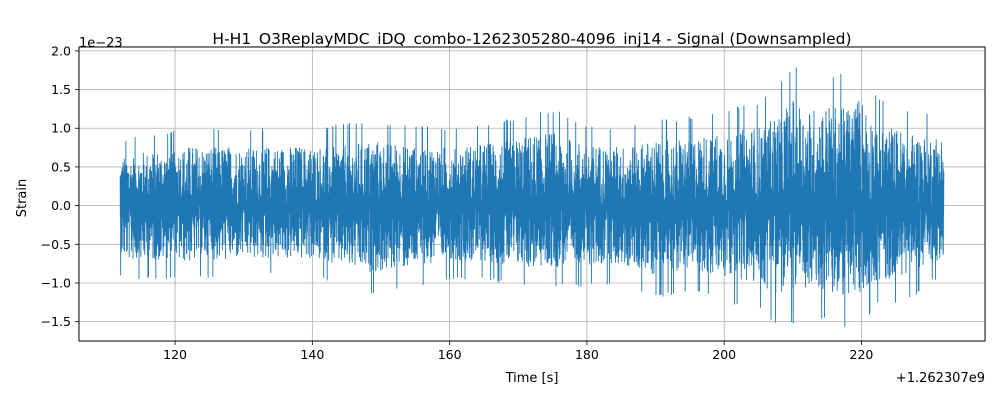 Image resolution: width=1000 pixels, height=404 pixels. What do you see at coordinates (450, 354) in the screenshot?
I see `x-tick-label: 160` at bounding box center [450, 354].